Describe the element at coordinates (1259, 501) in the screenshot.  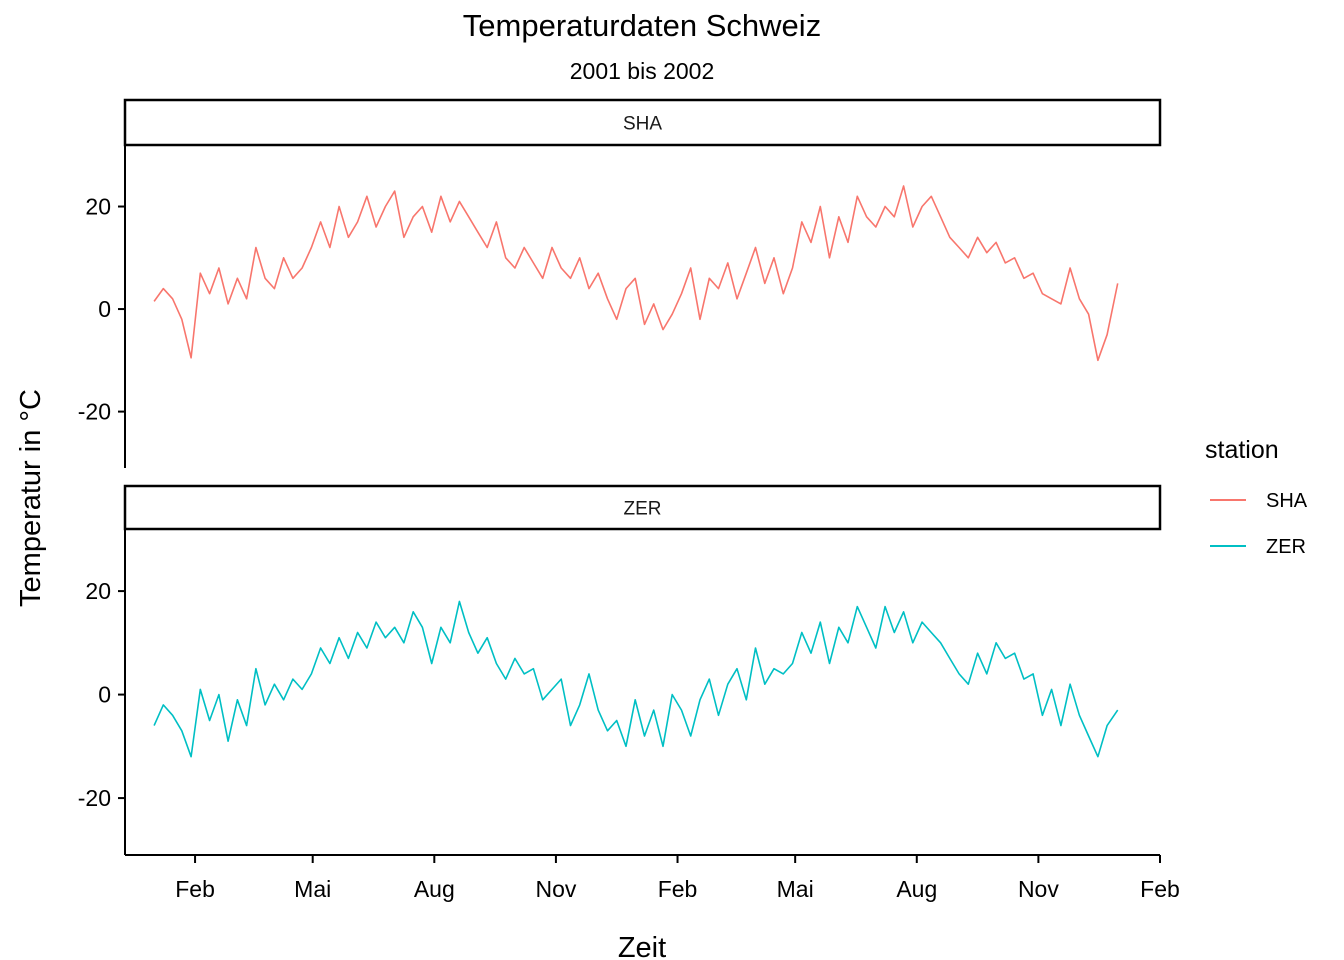
I see `legend-item-sha: SHA` at that location.